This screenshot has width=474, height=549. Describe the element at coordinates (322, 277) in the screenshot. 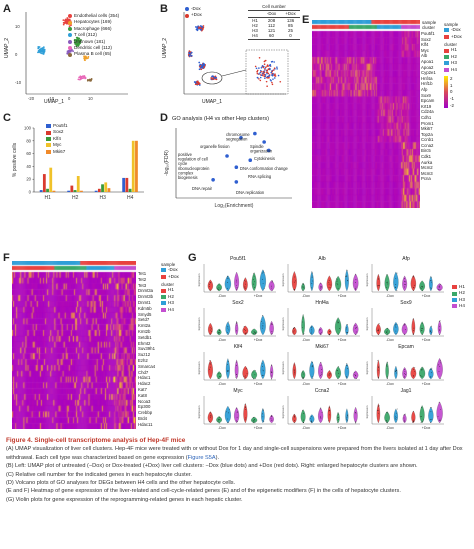

I see `violin-plot: Alb Expression -Dox +Dox` at that location.